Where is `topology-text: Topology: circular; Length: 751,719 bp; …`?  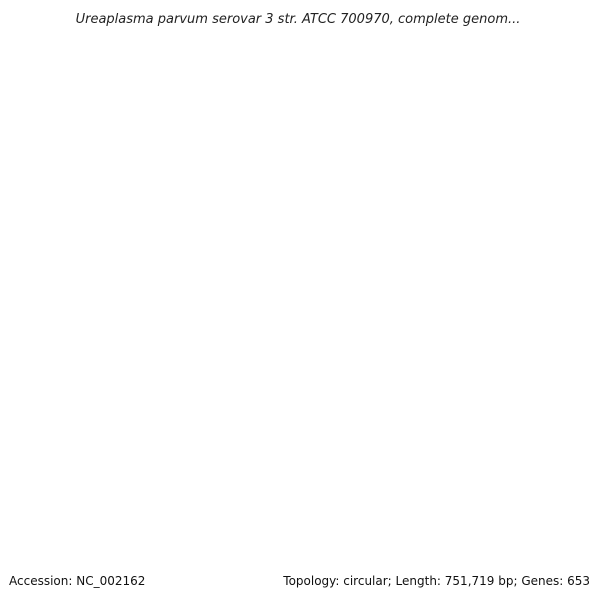 topology-text: Topology: circular; Length: 751,719 bp; … is located at coordinates (436, 581).